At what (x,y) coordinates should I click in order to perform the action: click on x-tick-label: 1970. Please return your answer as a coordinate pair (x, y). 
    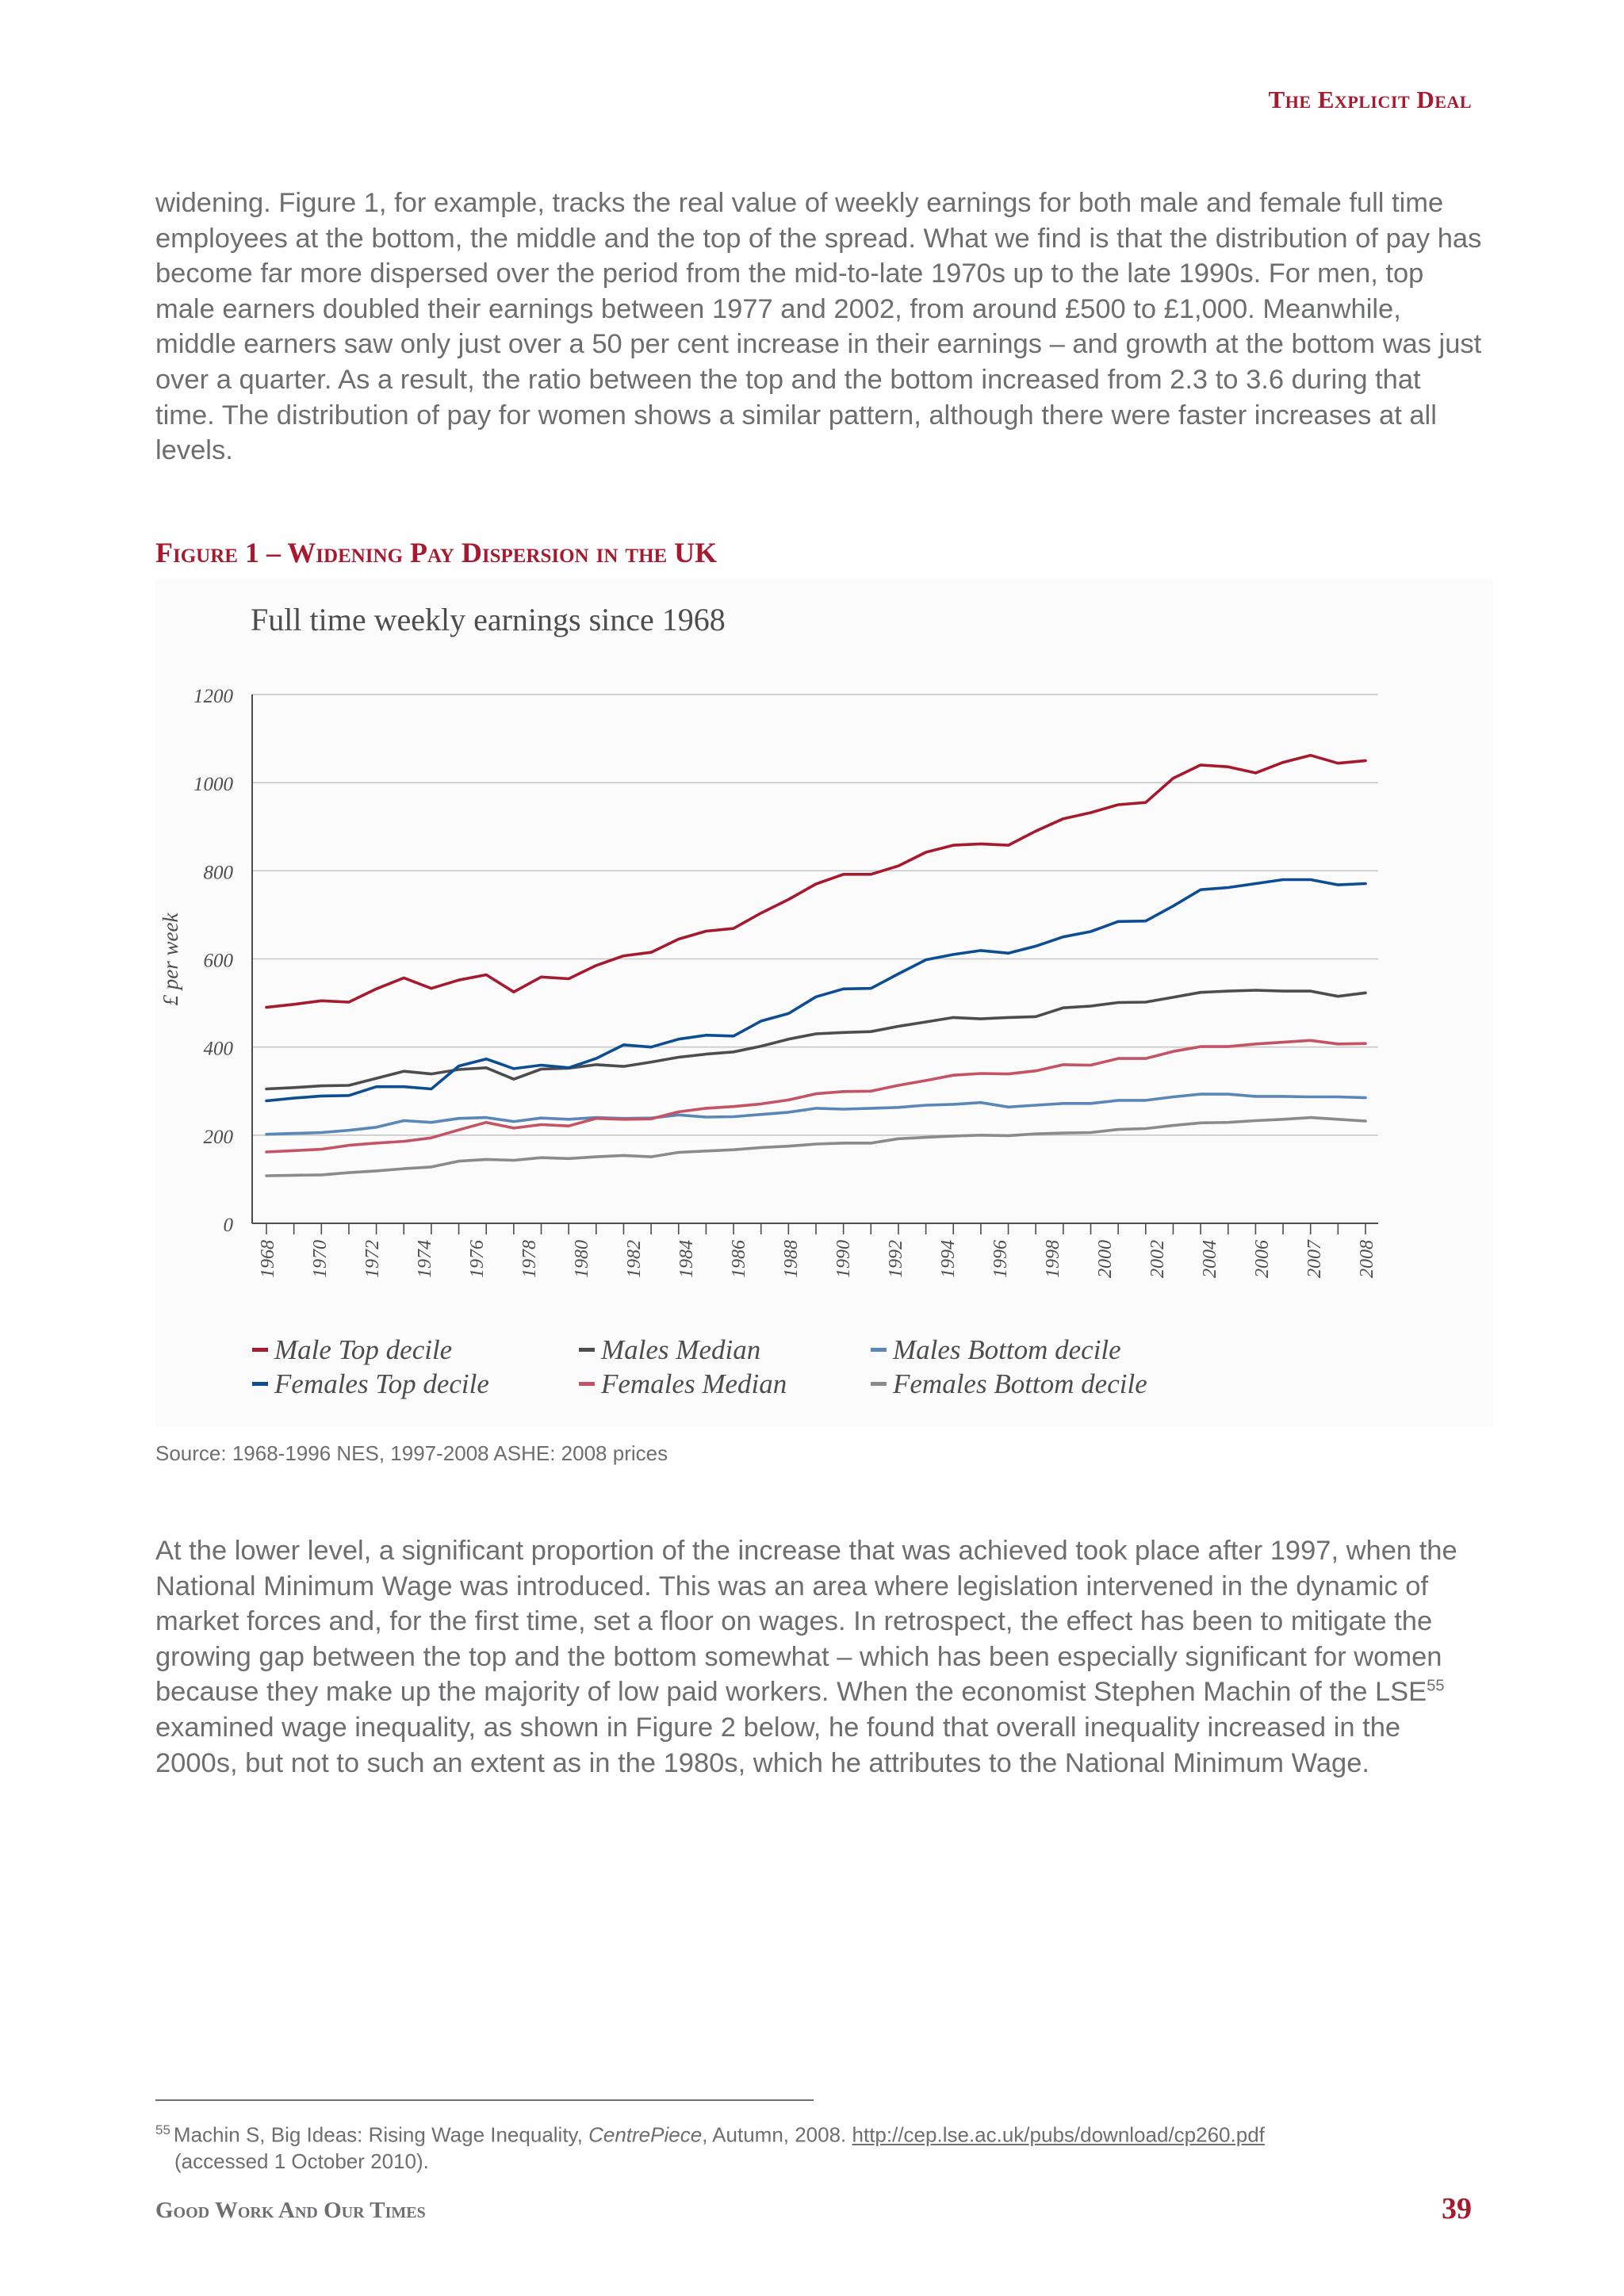
    Looking at the image, I should click on (320, 1259).